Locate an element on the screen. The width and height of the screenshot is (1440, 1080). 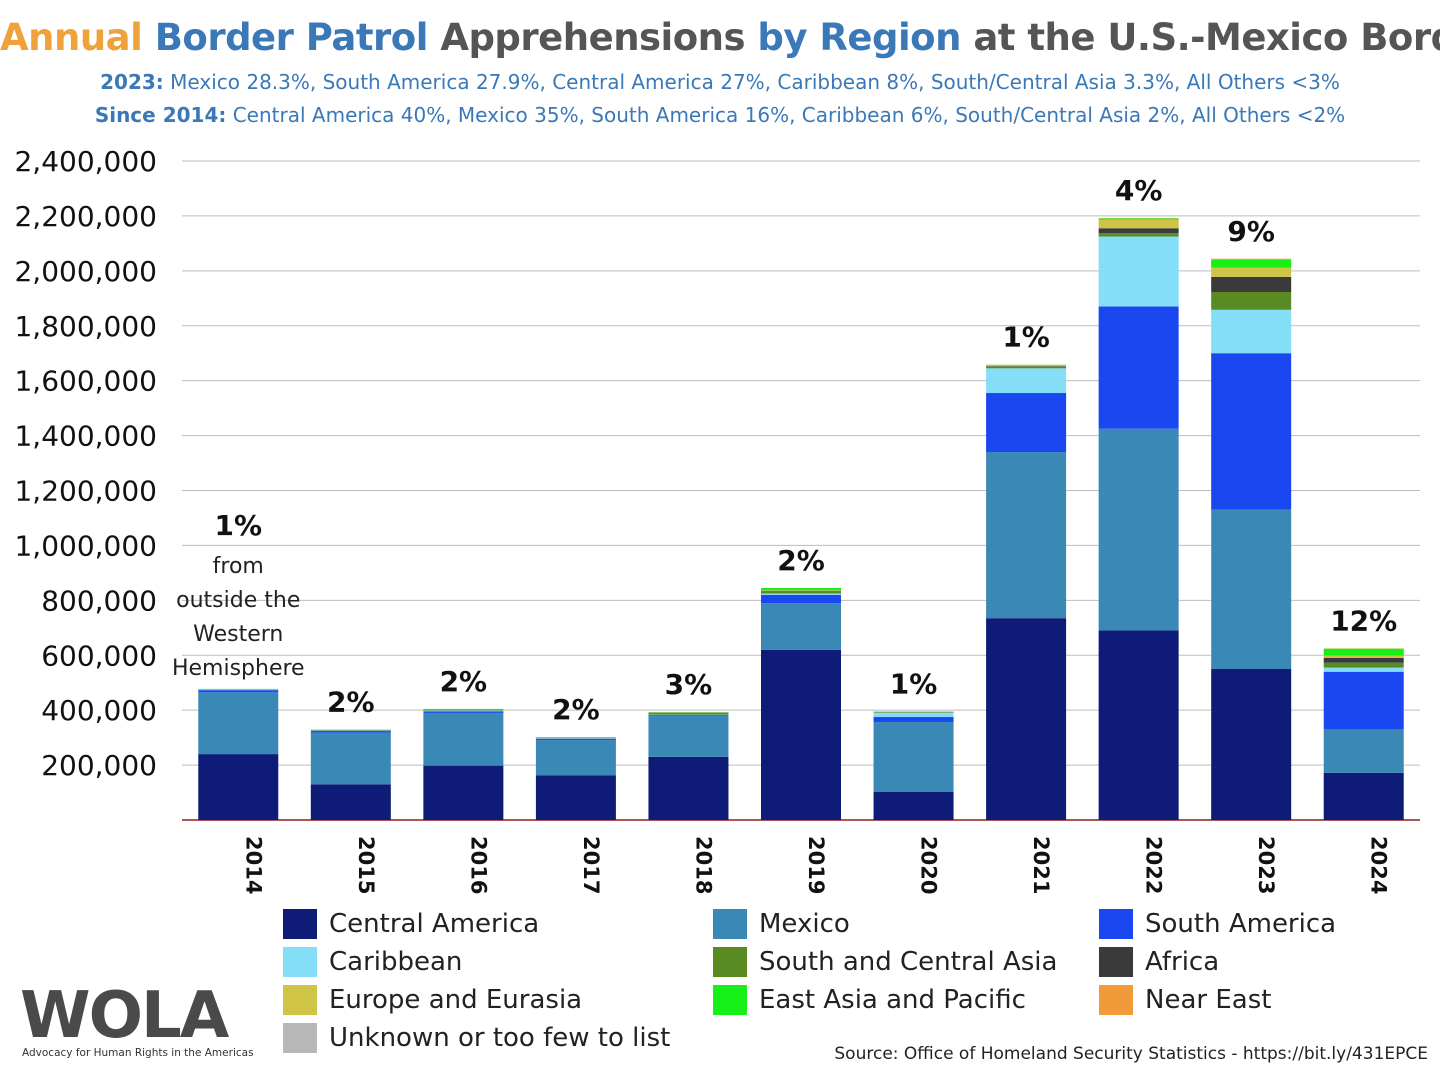
legend-label: Unknown or too few to list is located at coordinates (500, 1038).